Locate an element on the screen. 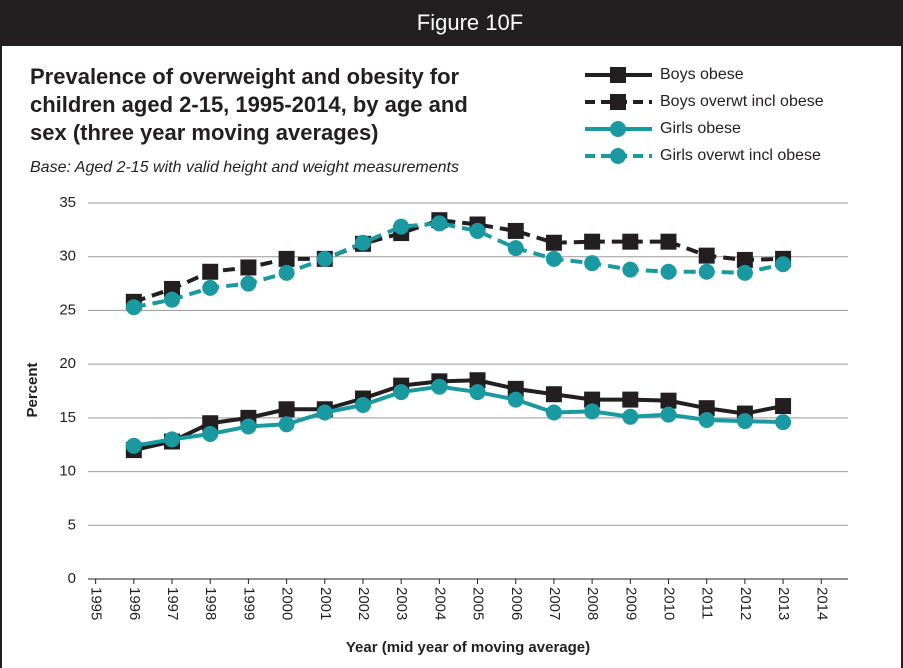  legend-label: Girls overwt incl obese is located at coordinates (740, 155).